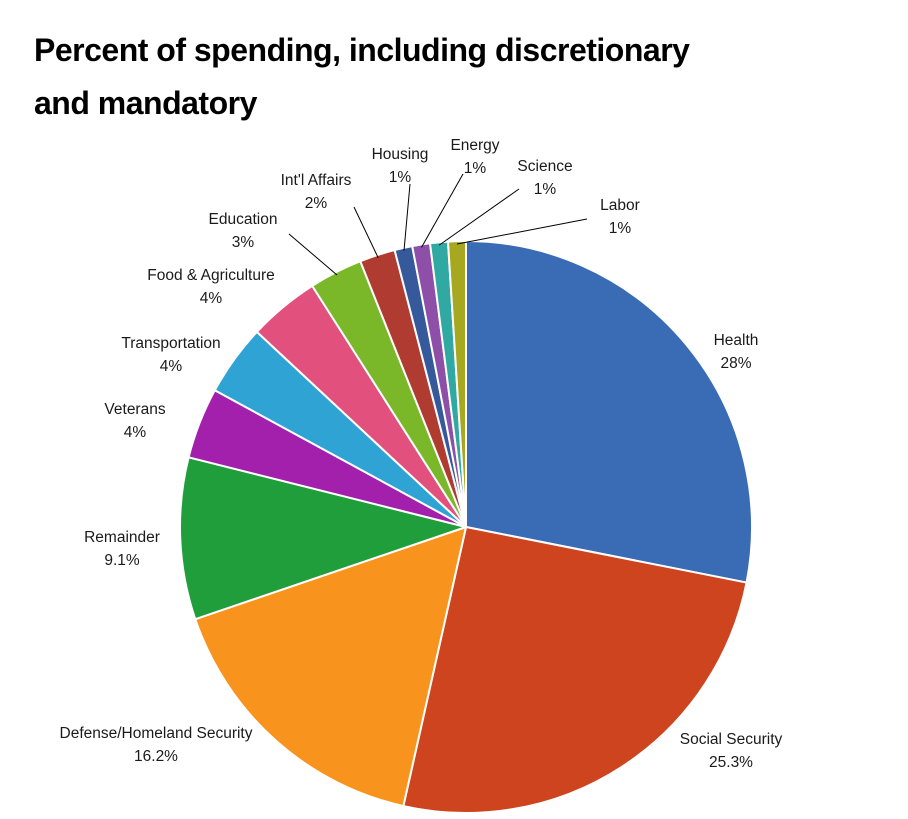  What do you see at coordinates (145, 103) in the screenshot?
I see `chart-title-line-2: and mandatory` at bounding box center [145, 103].